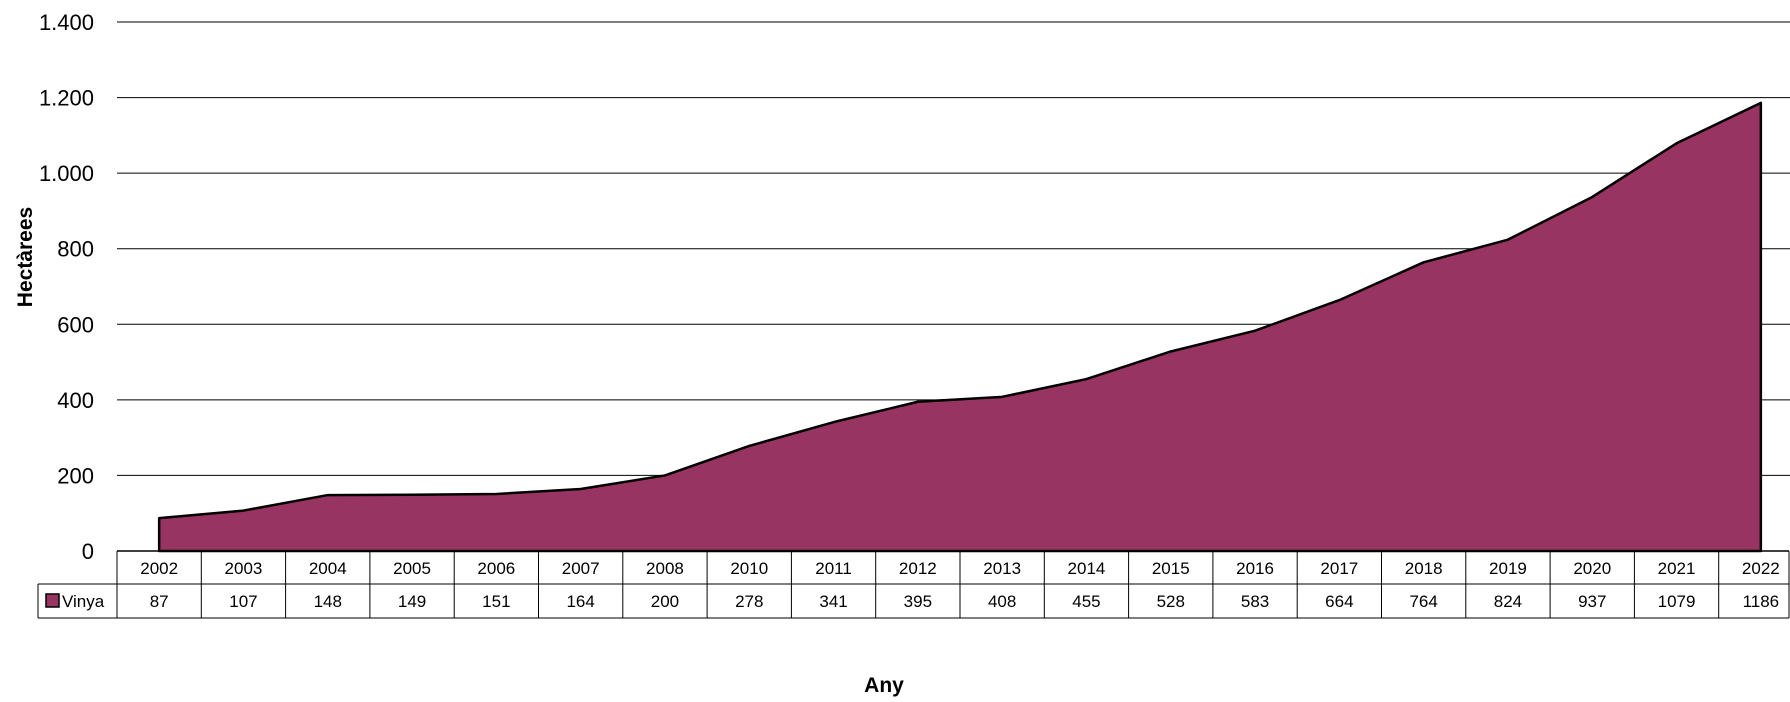  Describe the element at coordinates (1339, 568) in the screenshot. I see `x-tick-label: 2017` at that location.